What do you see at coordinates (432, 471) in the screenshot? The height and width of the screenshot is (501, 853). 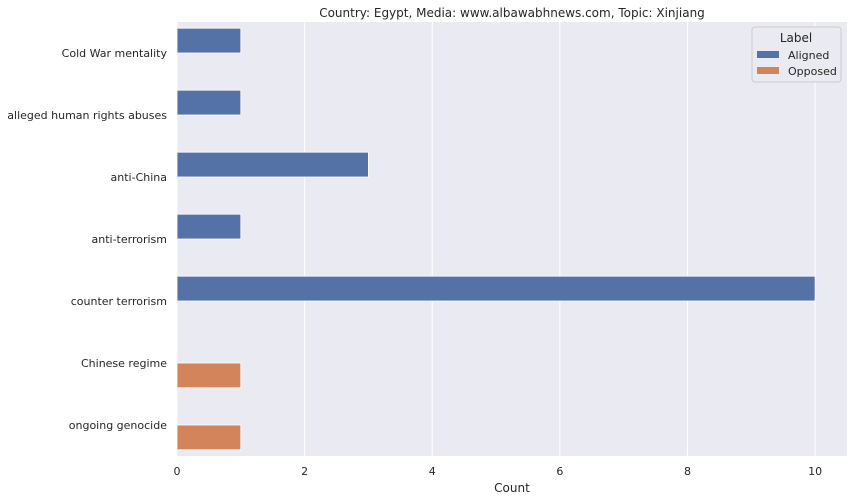 I see `x-tick-label: 4` at bounding box center [432, 471].